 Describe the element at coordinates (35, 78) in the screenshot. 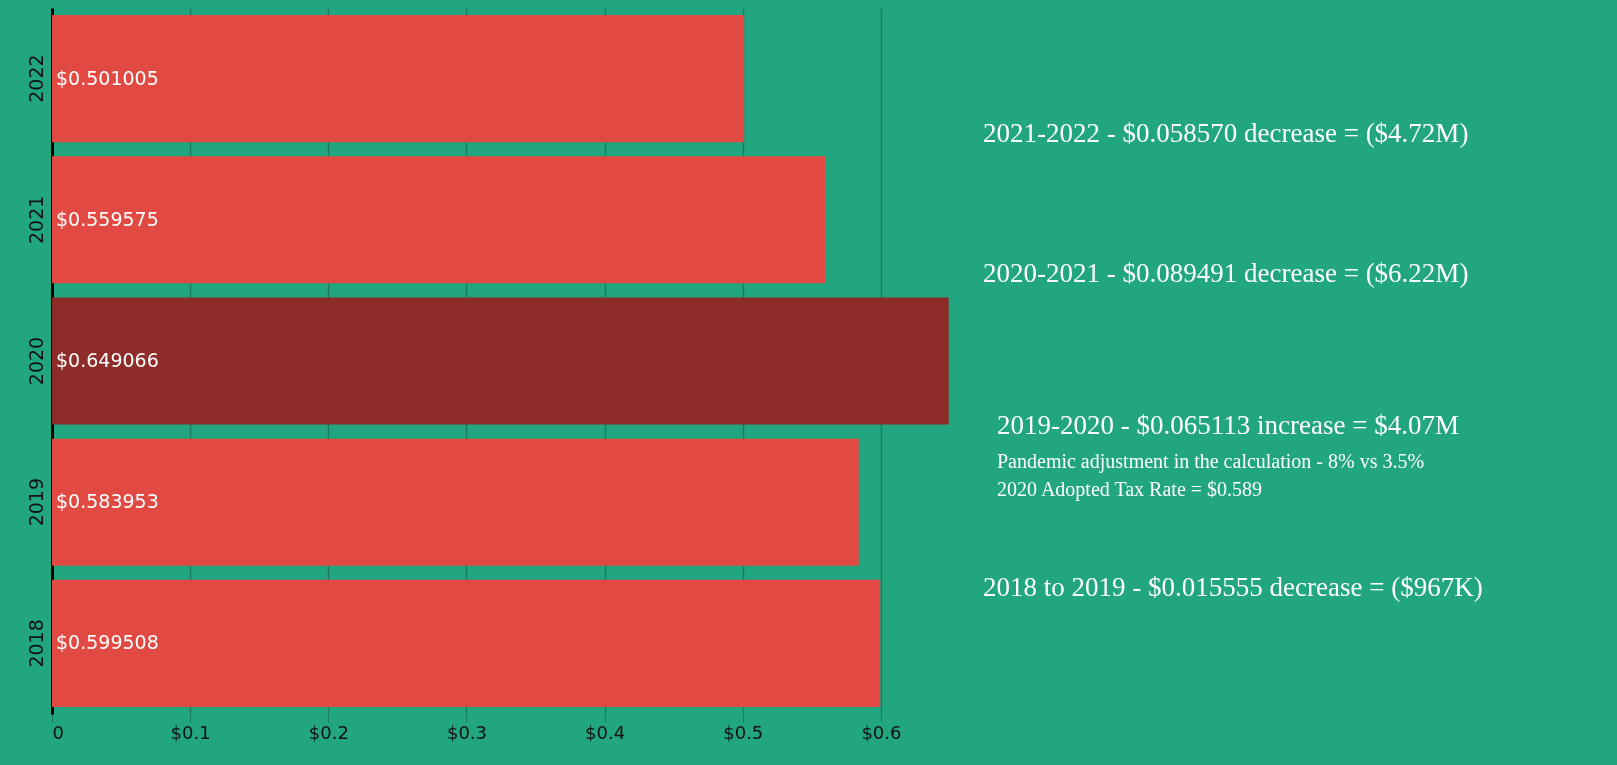

I see `y-tick-label: 2022` at that location.